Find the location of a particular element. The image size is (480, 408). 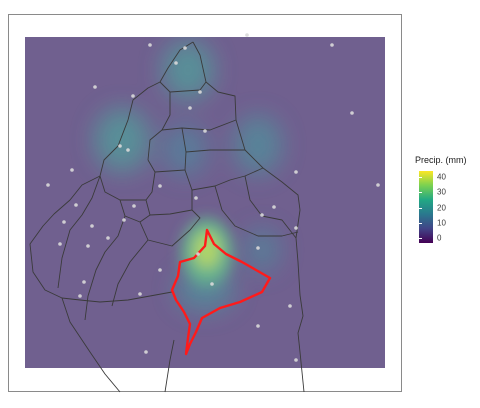

delegacion-o is located at coordinates (130, 273).